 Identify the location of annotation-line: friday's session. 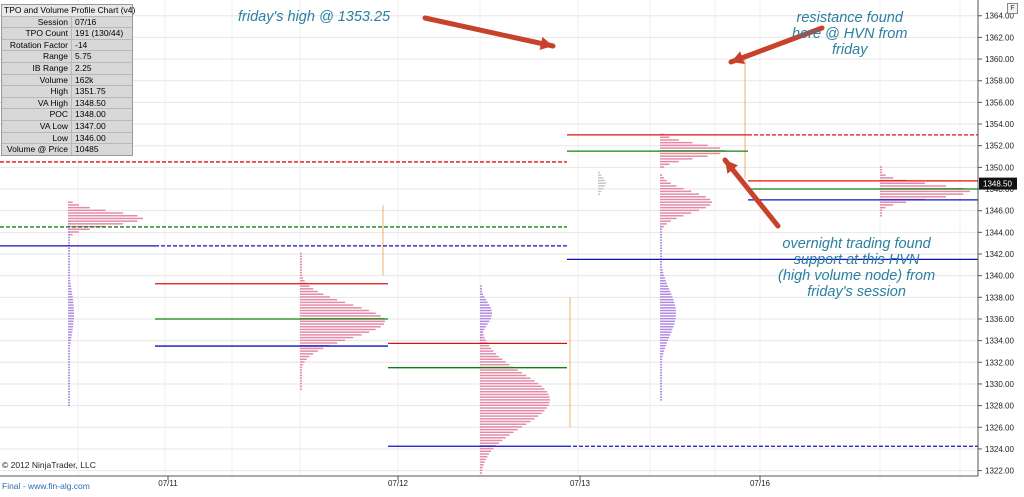
(856, 292).